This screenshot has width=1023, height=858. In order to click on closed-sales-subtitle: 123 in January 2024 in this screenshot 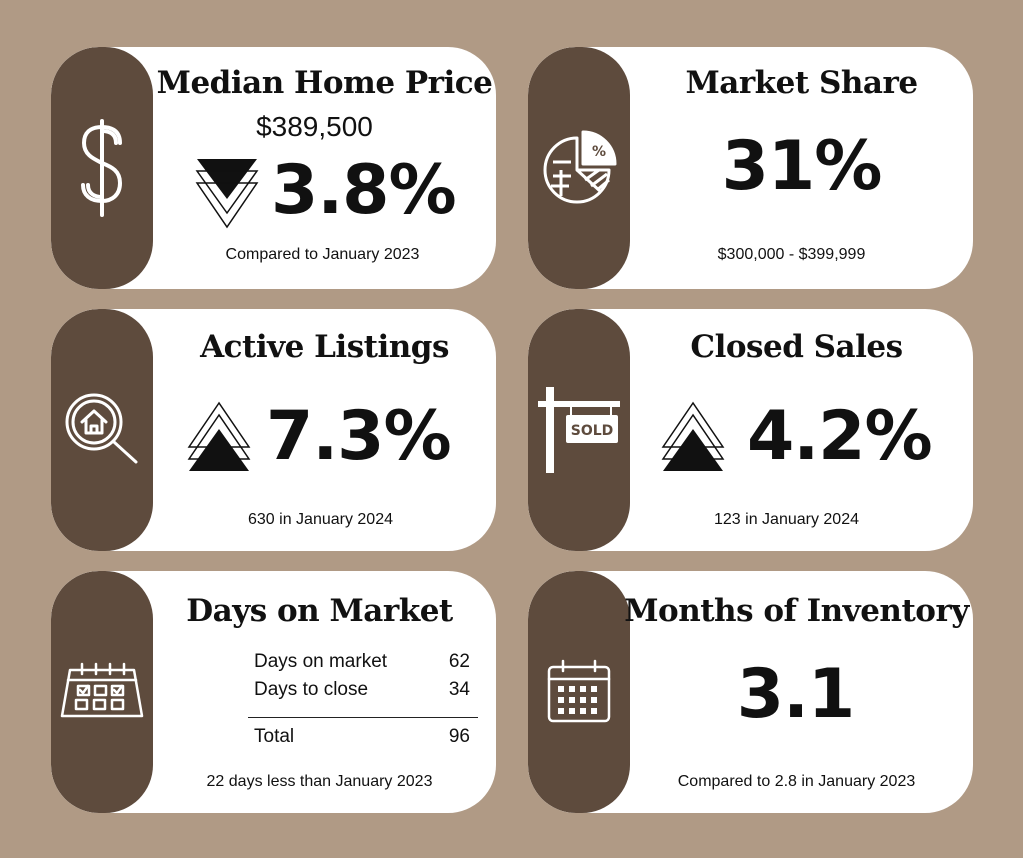, I will do `click(786, 519)`.